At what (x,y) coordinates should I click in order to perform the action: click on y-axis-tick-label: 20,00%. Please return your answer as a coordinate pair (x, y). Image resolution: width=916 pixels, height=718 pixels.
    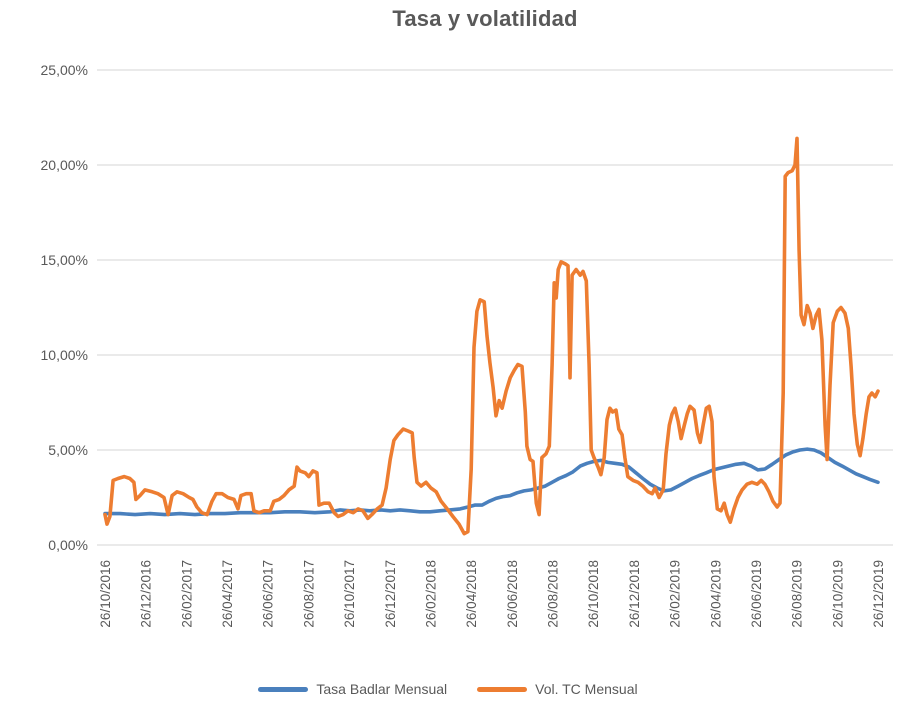
    Looking at the image, I should click on (64, 165).